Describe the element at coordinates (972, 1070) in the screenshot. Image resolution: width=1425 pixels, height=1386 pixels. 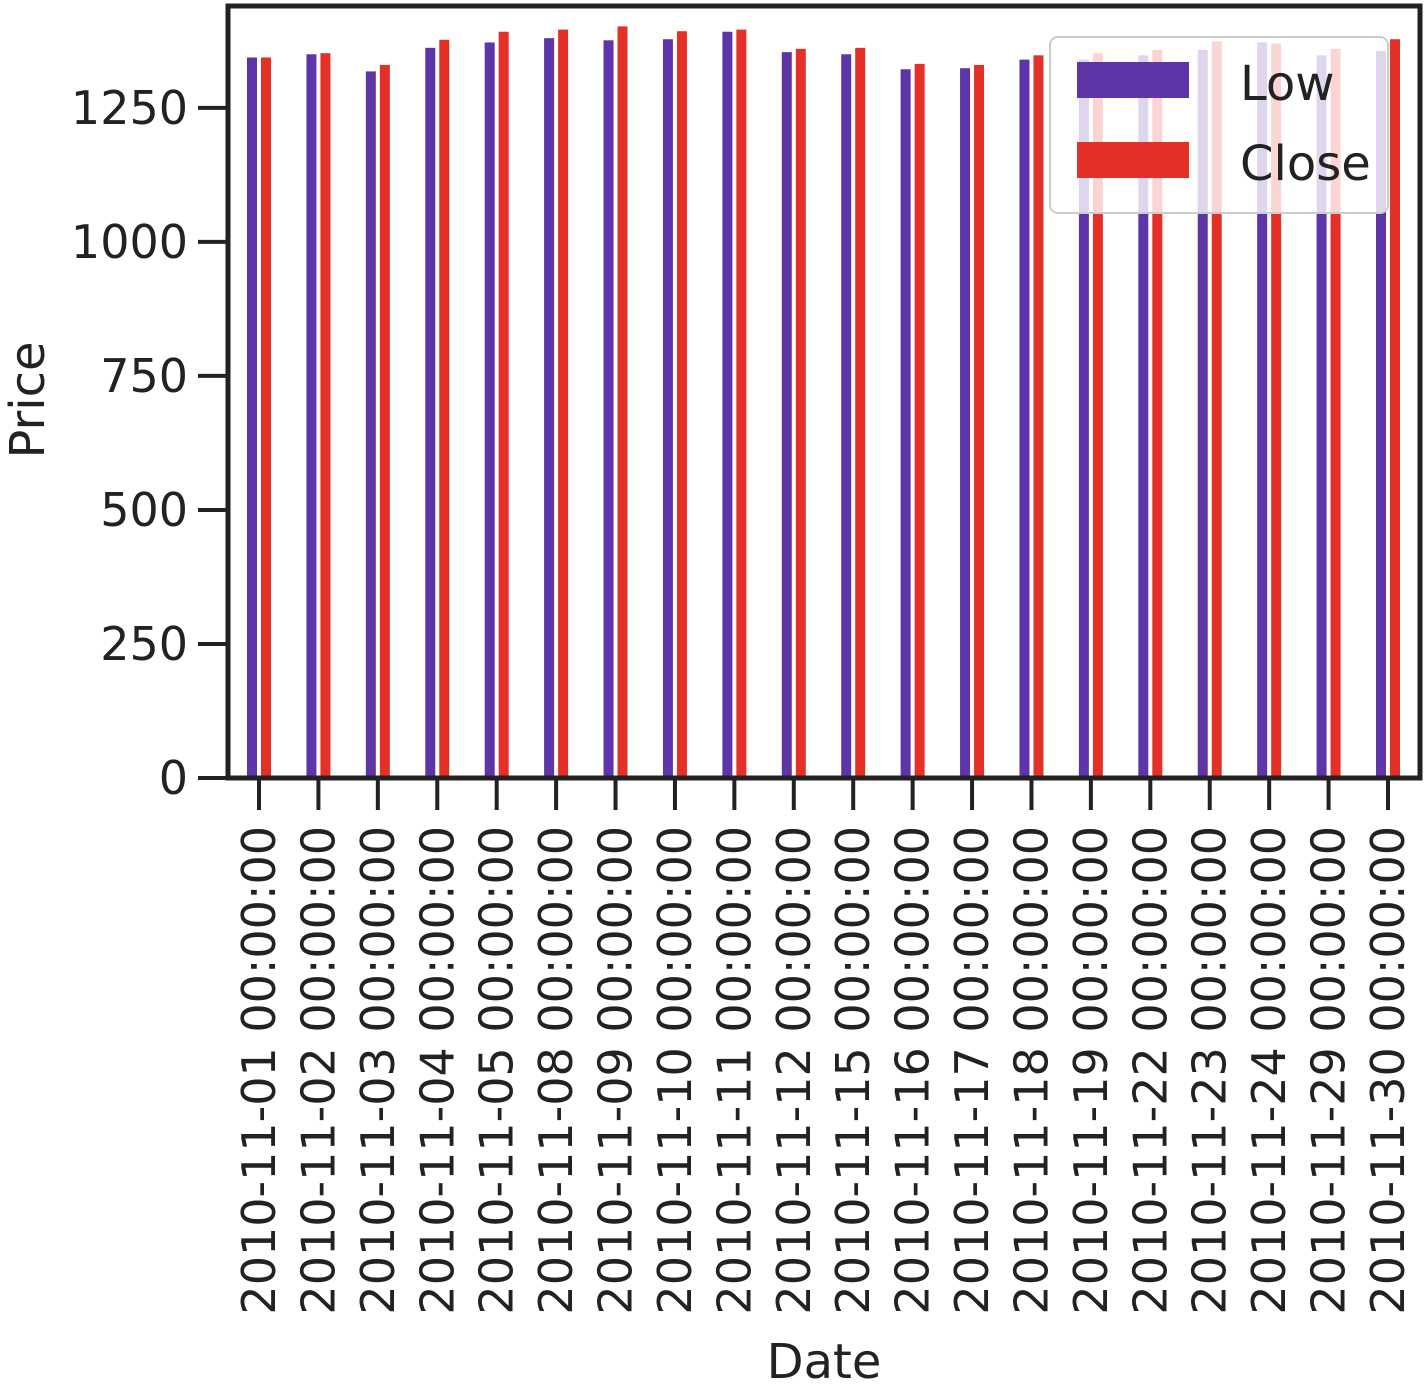
I see `x-tick-label: 2010-11-17 00:00:00` at that location.